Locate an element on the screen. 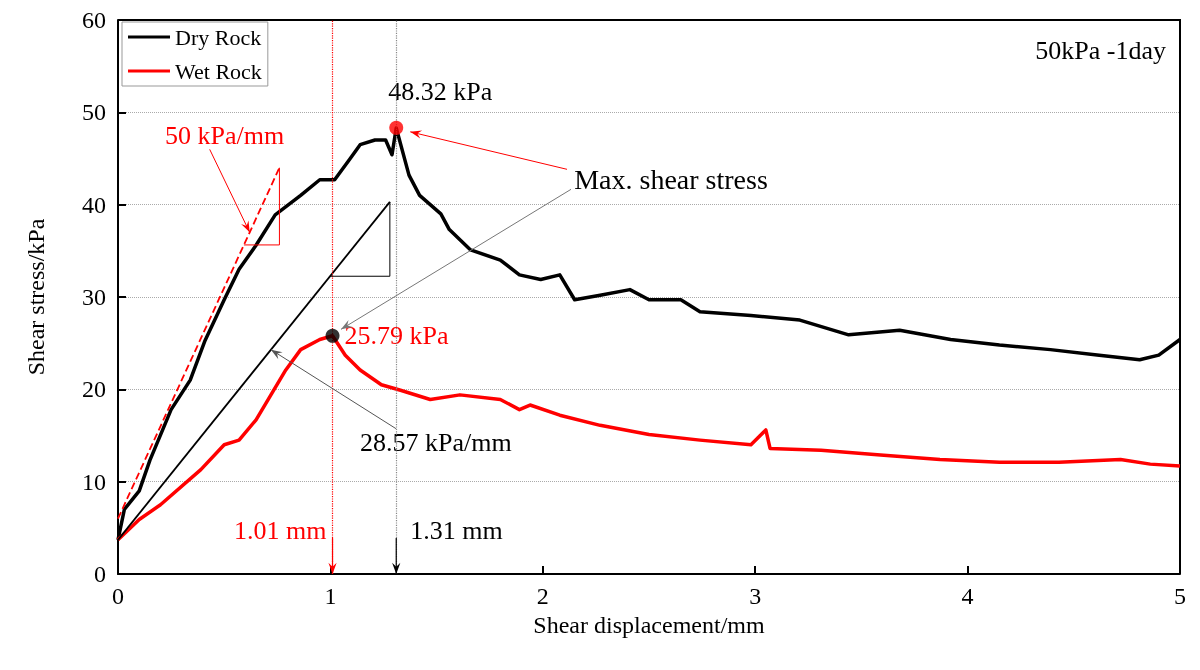 This screenshot has width=1200, height=670. y-tick-label: 10 is located at coordinates (94, 481).